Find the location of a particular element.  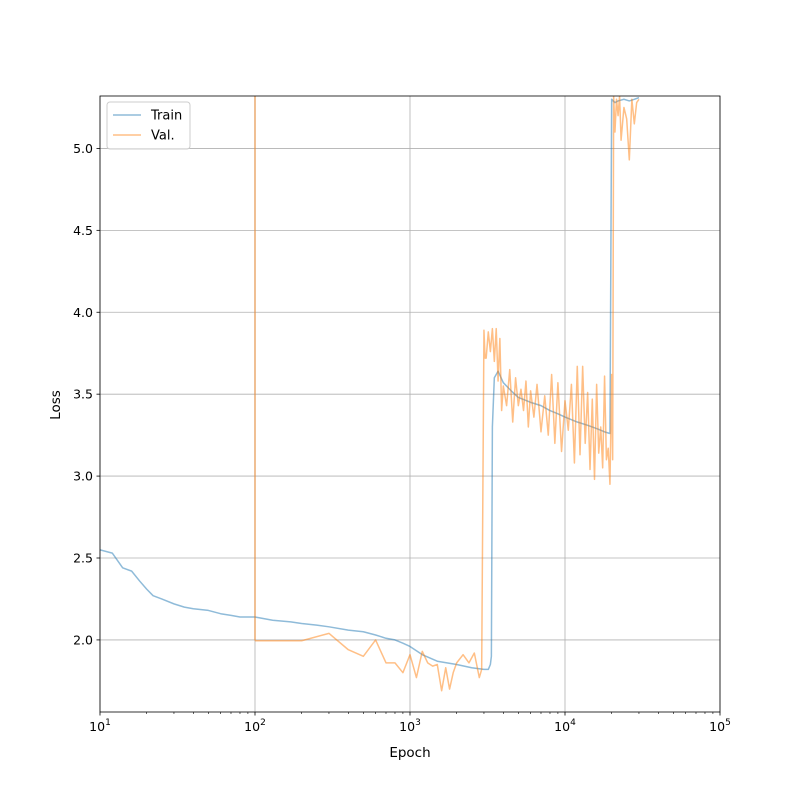

y-tick-label: 4.0 is located at coordinates (83, 312).